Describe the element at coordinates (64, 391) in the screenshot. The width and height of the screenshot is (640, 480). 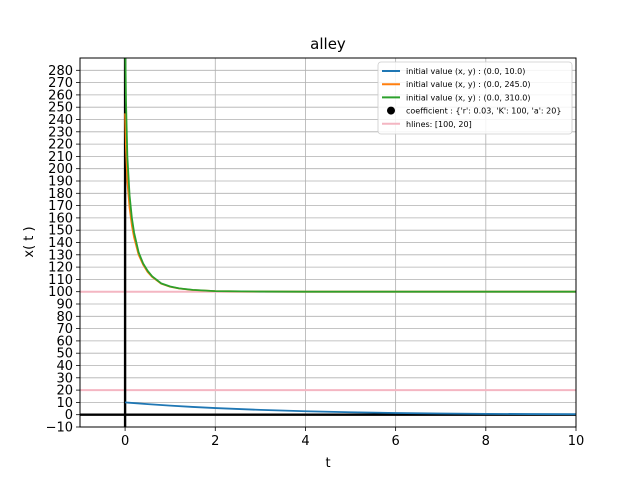
I see `y-tick-label: 20` at that location.